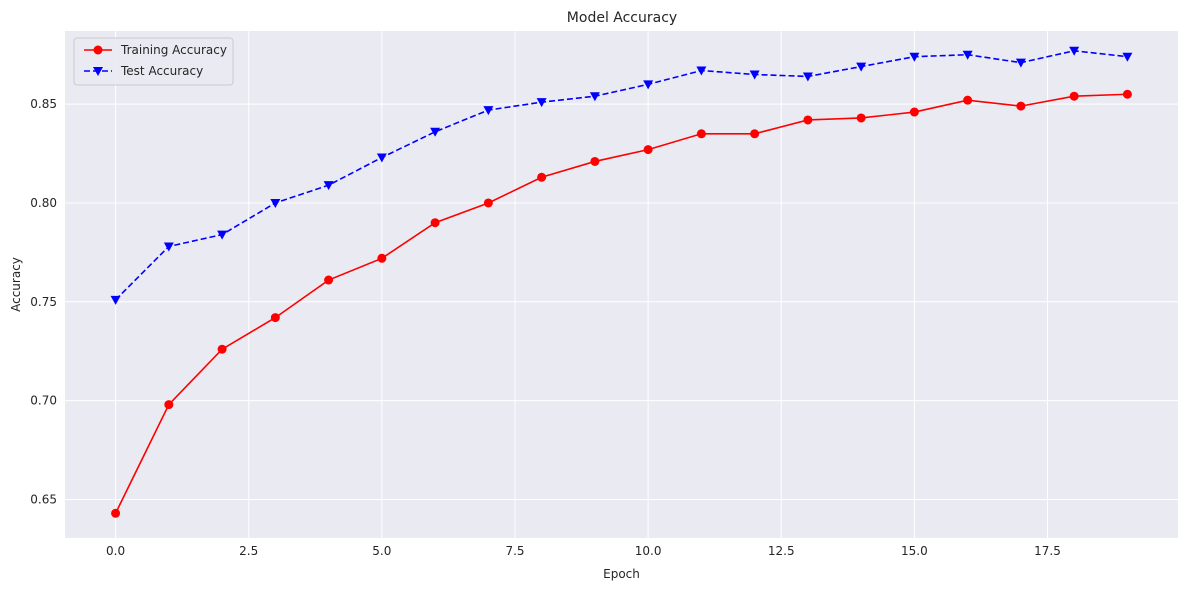 This screenshot has height=590, width=1189. I want to click on x-tick-label: 17.5, so click(1047, 551).